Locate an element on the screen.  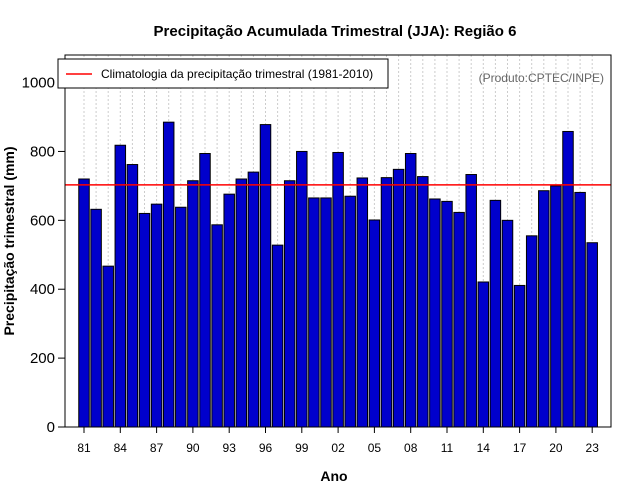
bar-1991 is located at coordinates (205, 290).